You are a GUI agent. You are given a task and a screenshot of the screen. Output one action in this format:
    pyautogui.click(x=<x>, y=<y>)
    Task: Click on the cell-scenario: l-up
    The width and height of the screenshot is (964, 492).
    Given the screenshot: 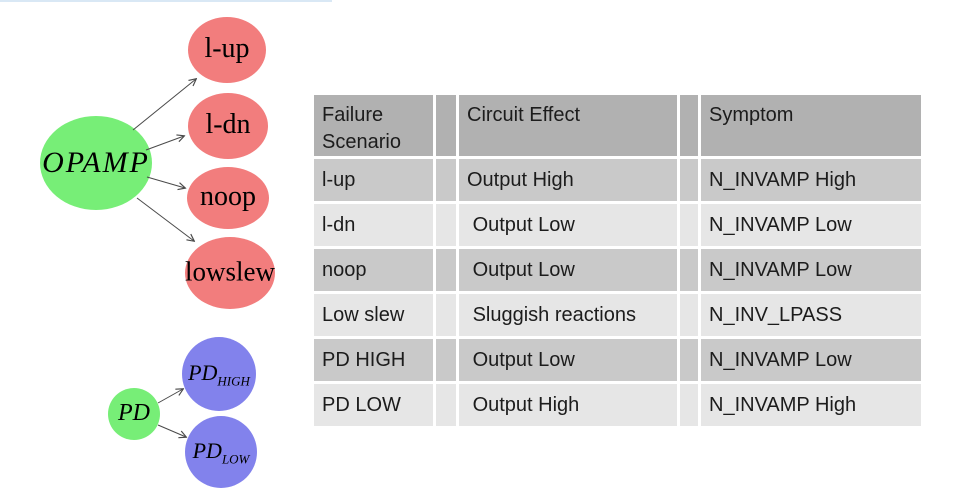 What is the action you would take?
    pyautogui.click(x=339, y=179)
    